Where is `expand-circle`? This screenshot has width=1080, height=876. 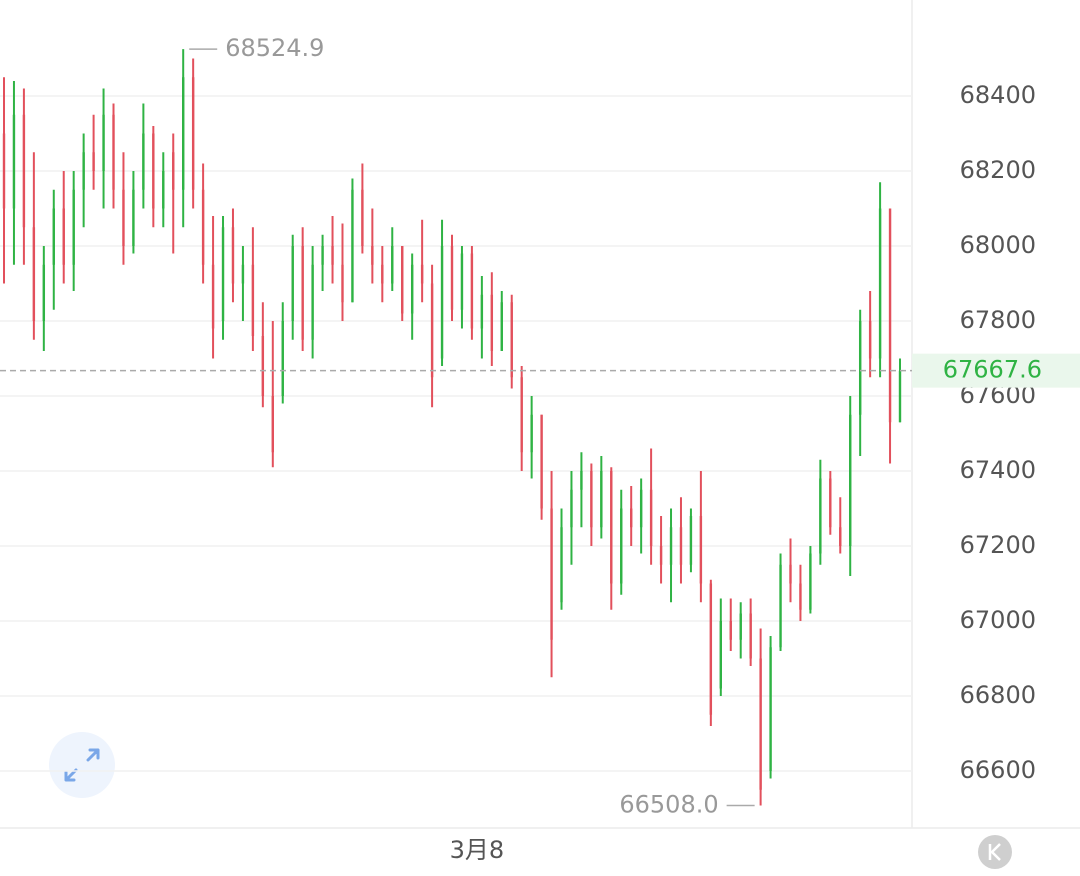 expand-circle is located at coordinates (82, 765).